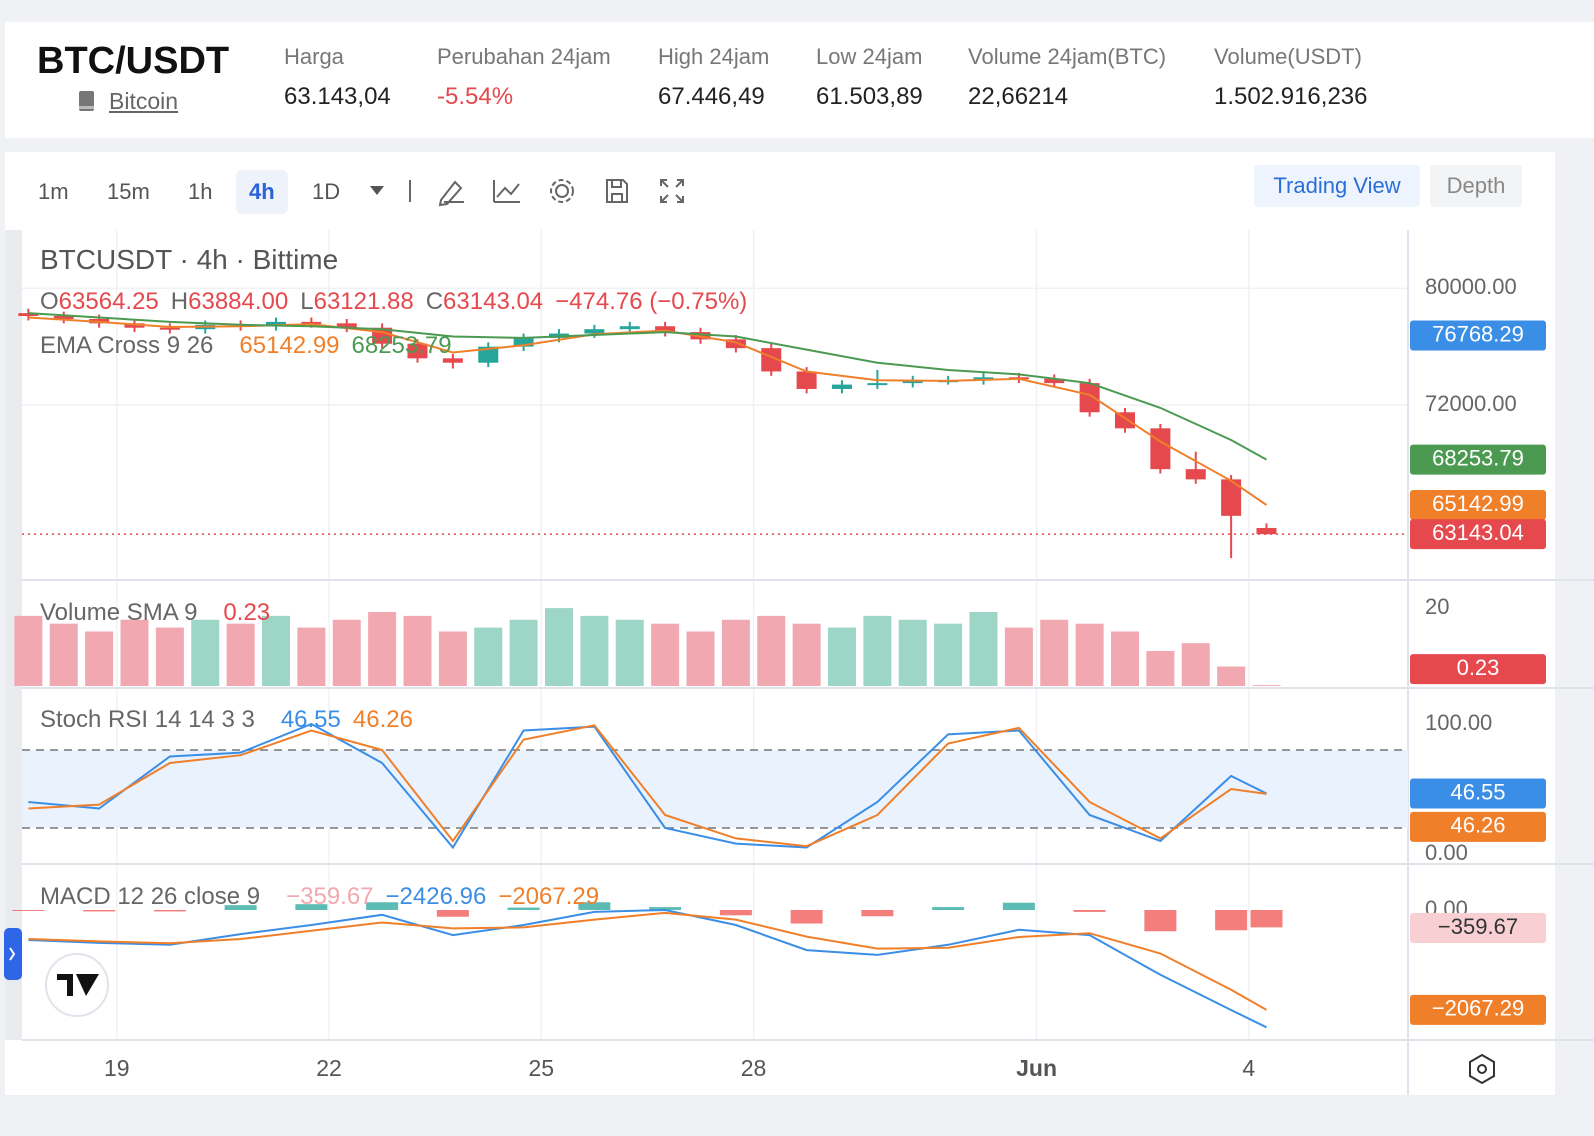 Image resolution: width=1594 pixels, height=1136 pixels. What do you see at coordinates (402, 345) in the screenshot?
I see `legend-item: 68253.79` at bounding box center [402, 345].